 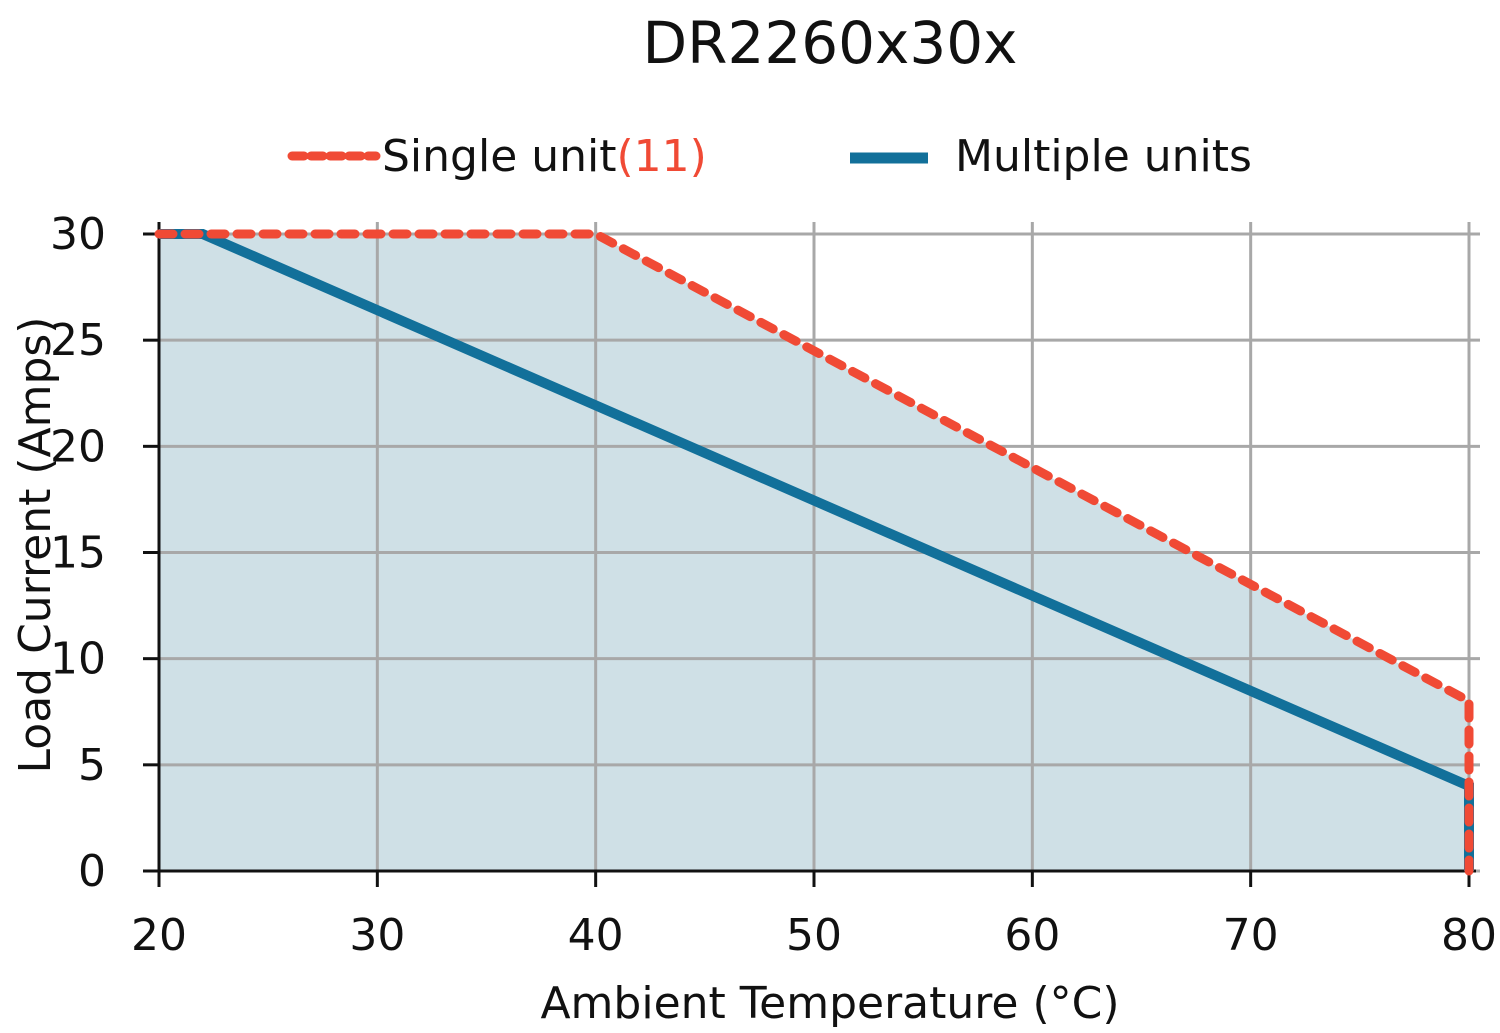 What do you see at coordinates (1103, 156) in the screenshot?
I see `legend-label-multiple-units: Multiple units` at bounding box center [1103, 156].